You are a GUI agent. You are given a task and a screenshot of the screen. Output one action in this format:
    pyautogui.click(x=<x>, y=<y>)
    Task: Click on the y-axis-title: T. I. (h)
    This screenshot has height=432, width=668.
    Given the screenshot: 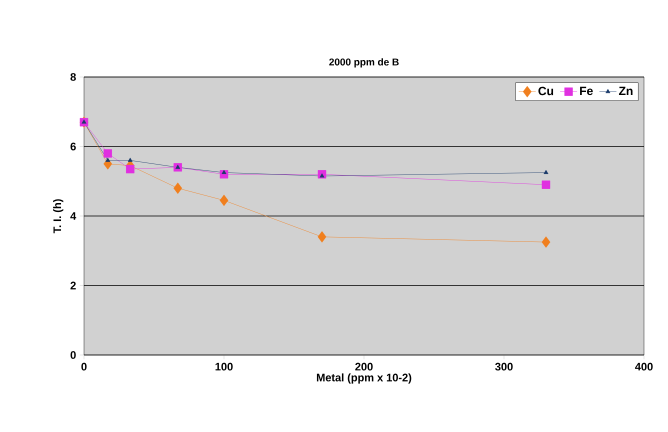 What is the action you would take?
    pyautogui.click(x=58, y=216)
    